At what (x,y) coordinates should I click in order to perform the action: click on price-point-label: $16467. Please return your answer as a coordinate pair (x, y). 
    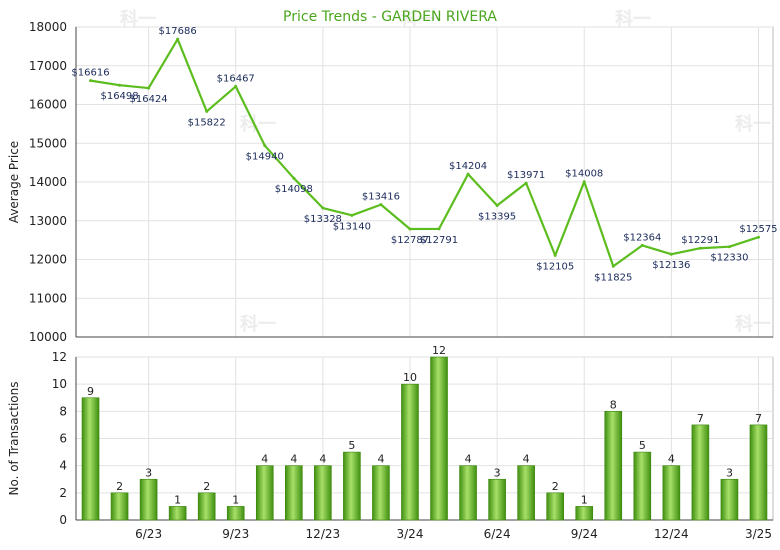
    Looking at the image, I should click on (236, 78).